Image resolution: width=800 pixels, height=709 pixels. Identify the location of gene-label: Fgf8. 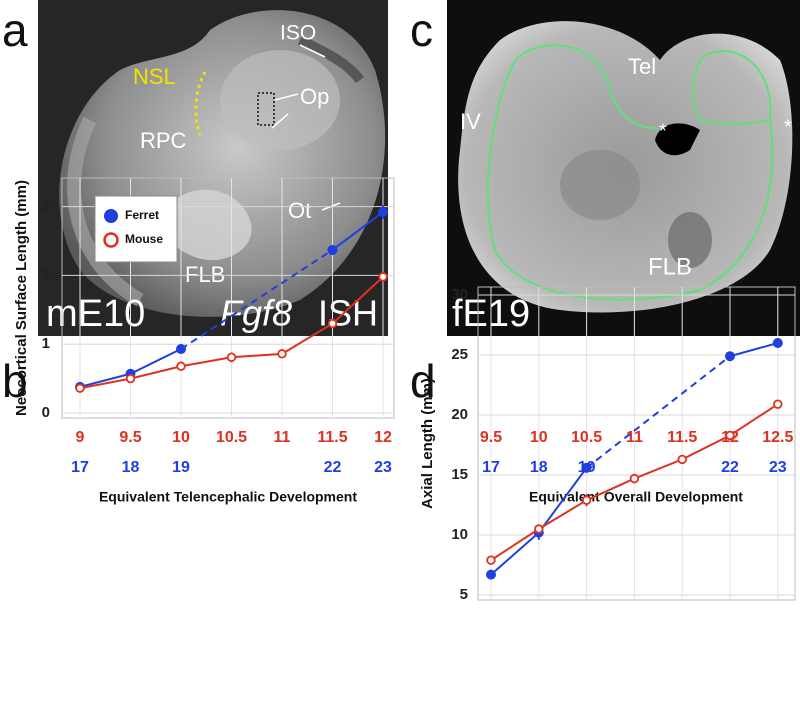
(256, 313).